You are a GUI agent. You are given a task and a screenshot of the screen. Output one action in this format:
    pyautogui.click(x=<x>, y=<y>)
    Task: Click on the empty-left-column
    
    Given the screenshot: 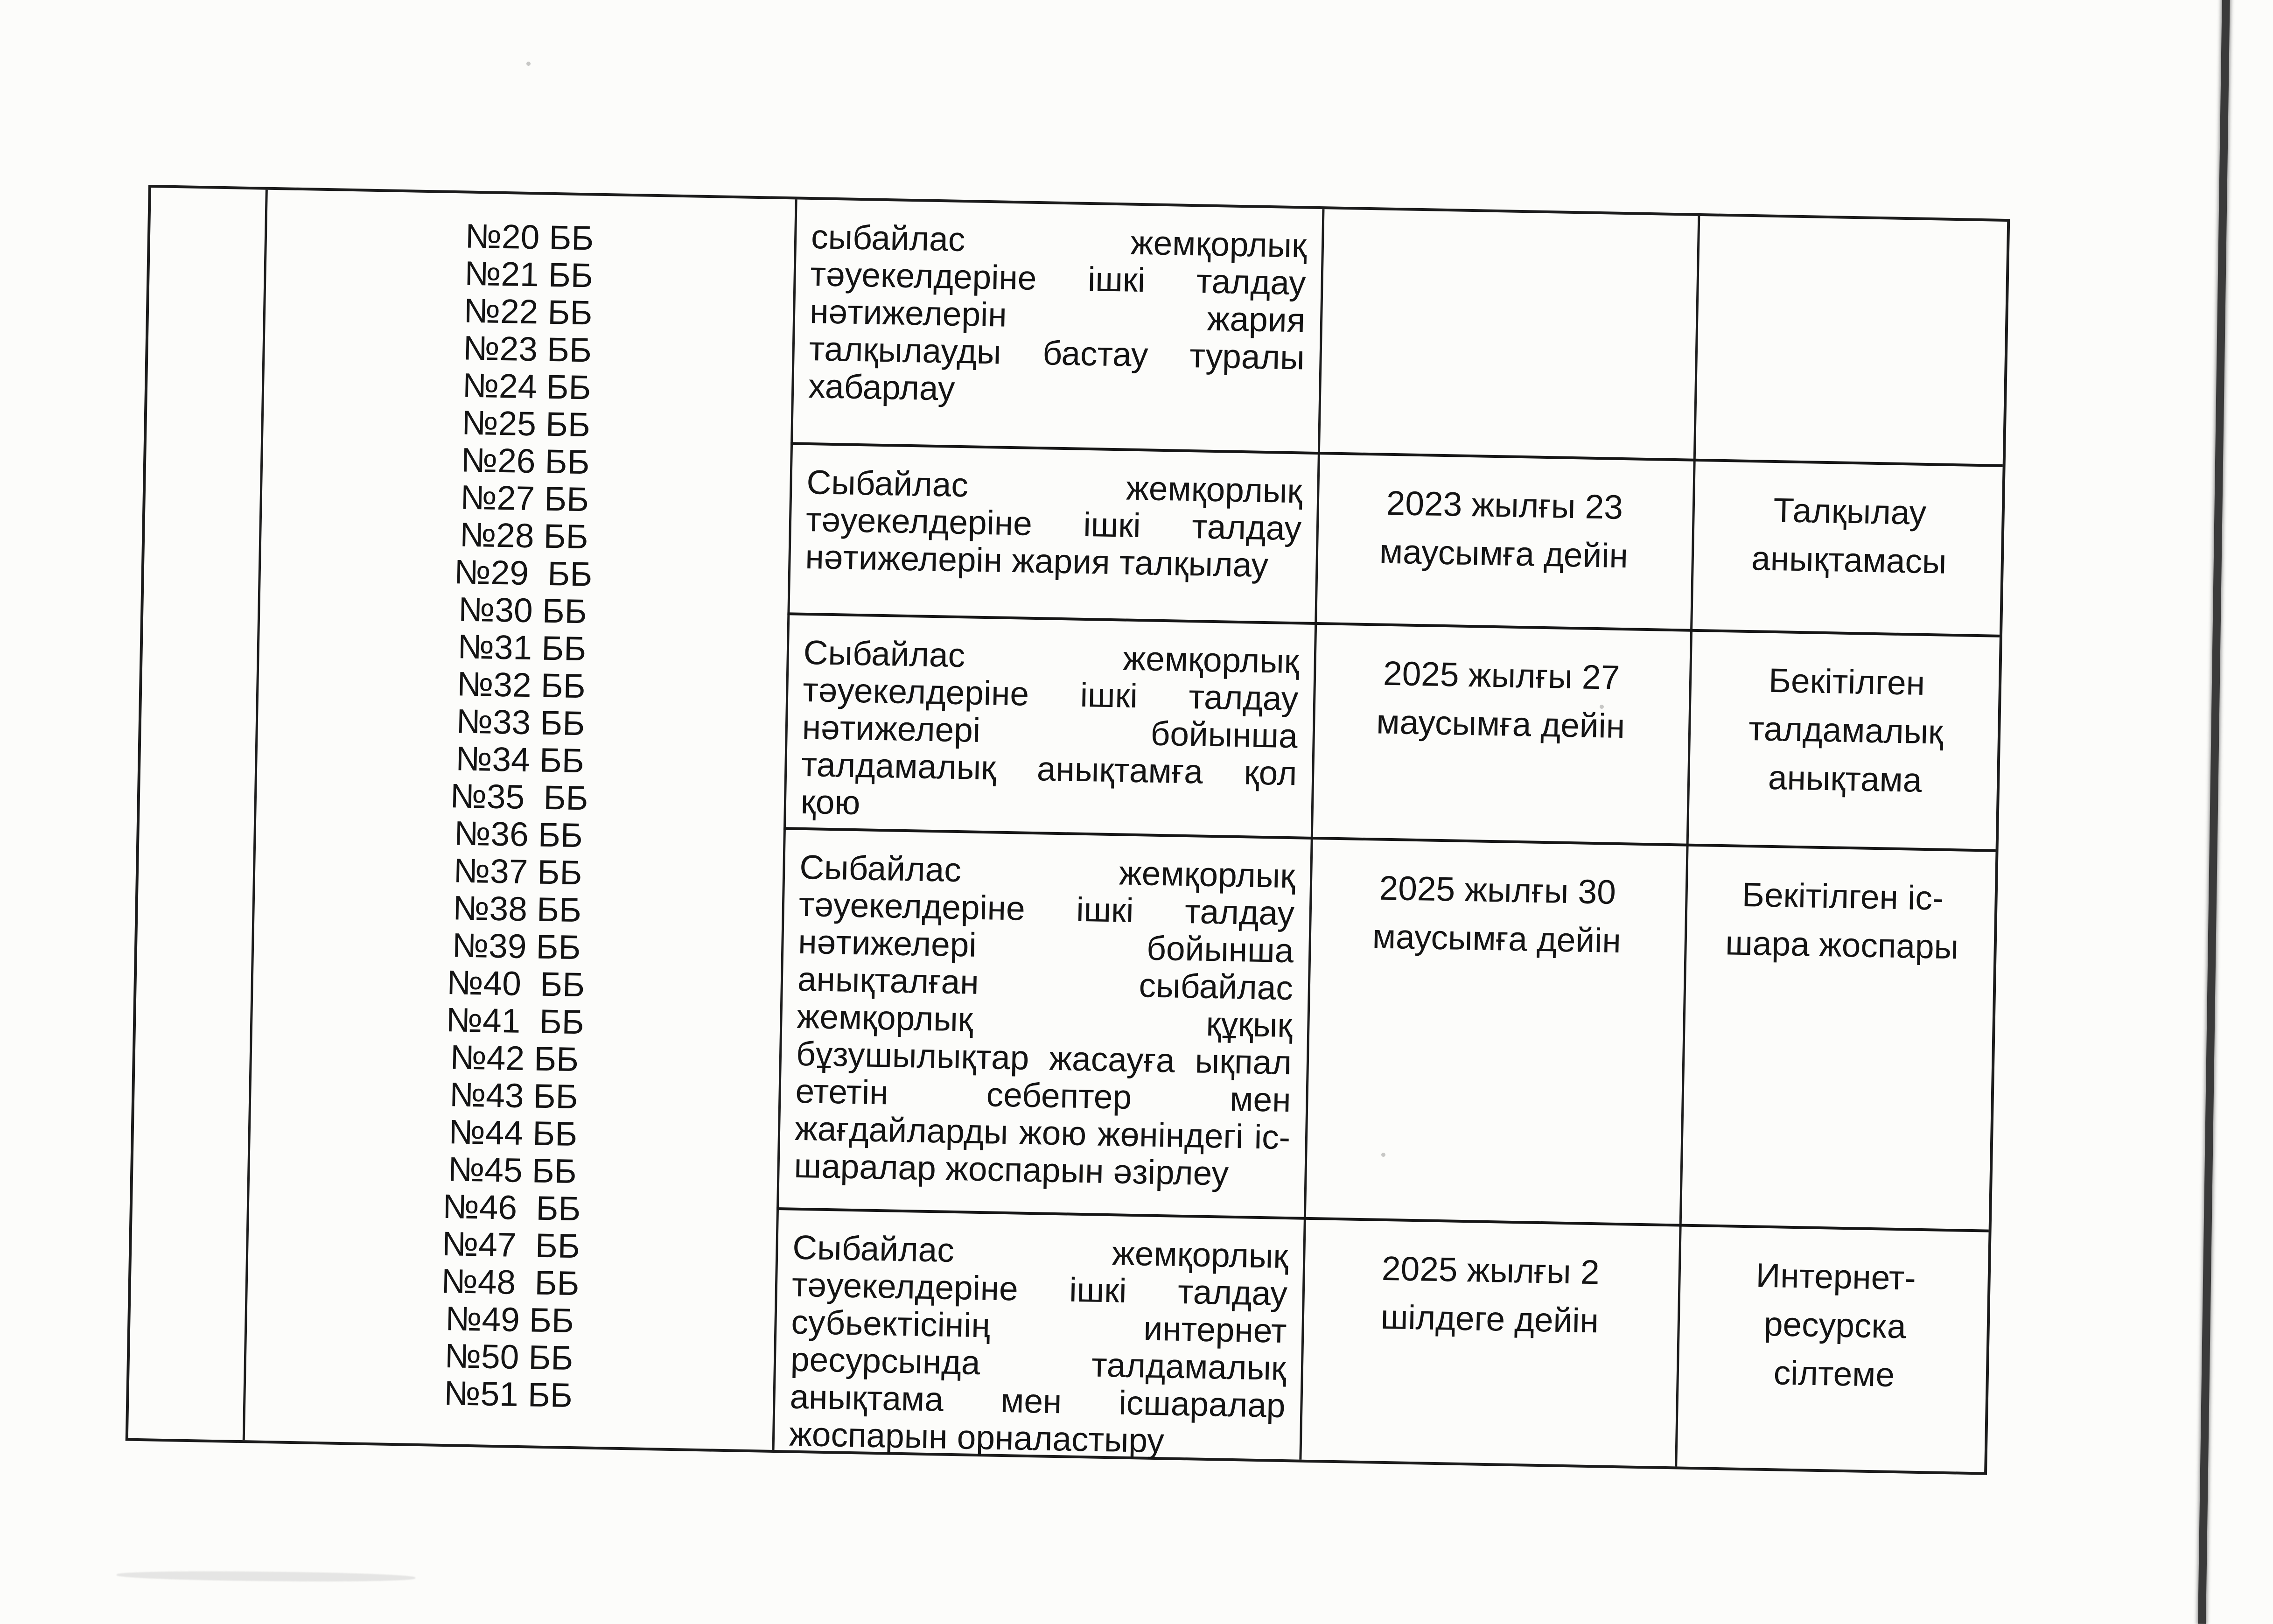 What is the action you would take?
    pyautogui.click(x=197, y=814)
    